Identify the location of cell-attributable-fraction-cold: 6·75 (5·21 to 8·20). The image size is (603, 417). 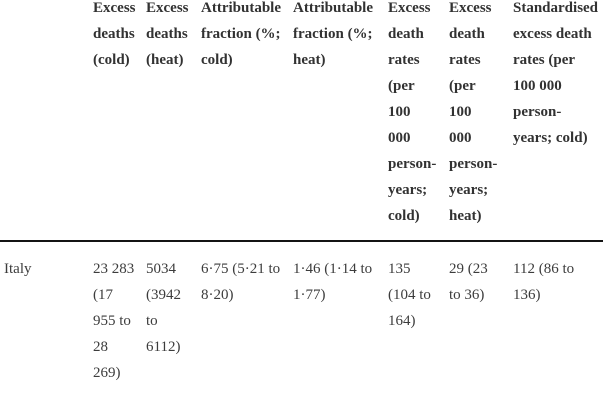
(241, 282).